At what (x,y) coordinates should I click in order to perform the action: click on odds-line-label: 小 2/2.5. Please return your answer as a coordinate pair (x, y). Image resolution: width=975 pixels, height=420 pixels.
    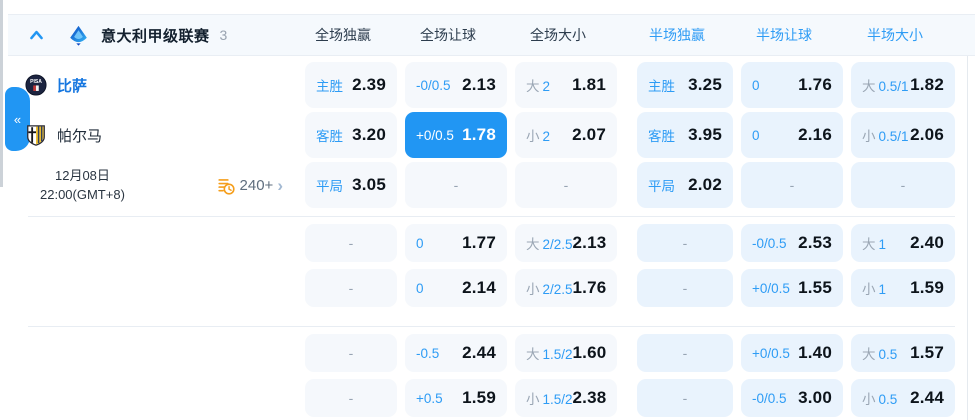
    Looking at the image, I should click on (549, 289).